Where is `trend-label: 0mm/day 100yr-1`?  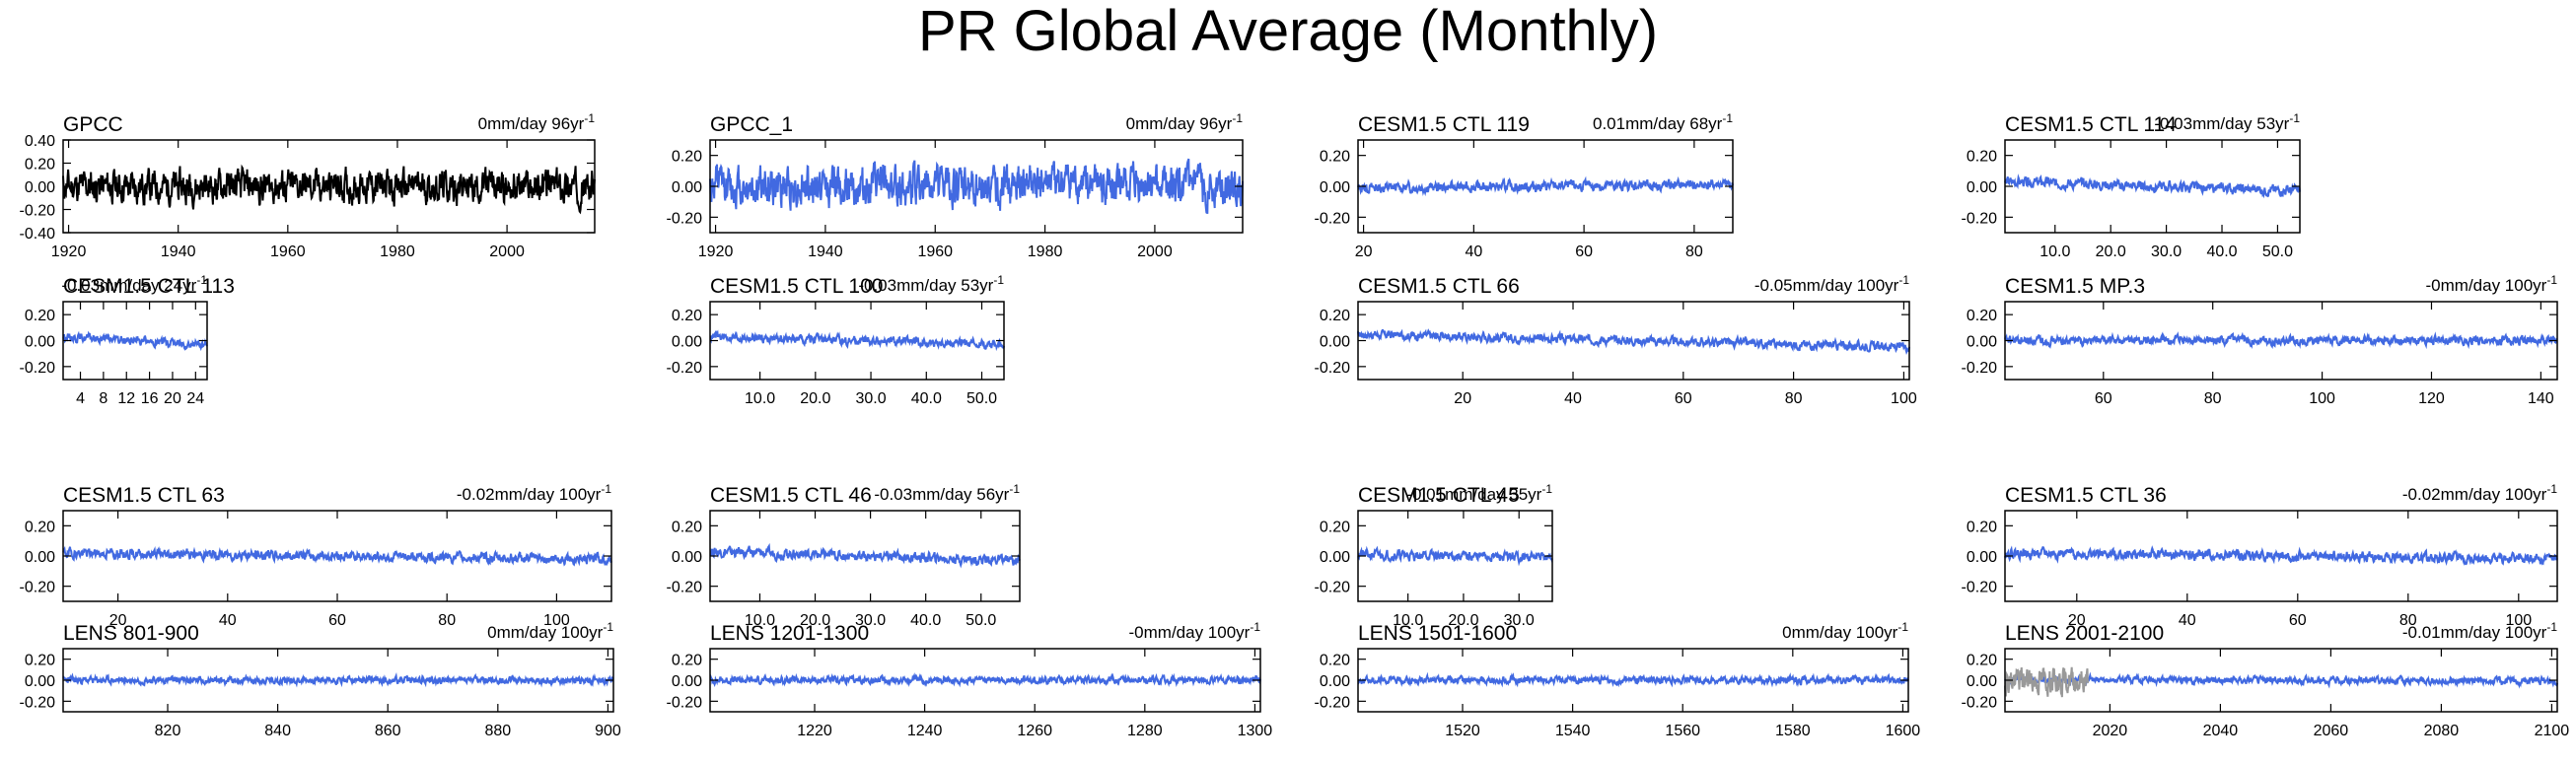
trend-label: 0mm/day 100yr-1 is located at coordinates (1845, 631).